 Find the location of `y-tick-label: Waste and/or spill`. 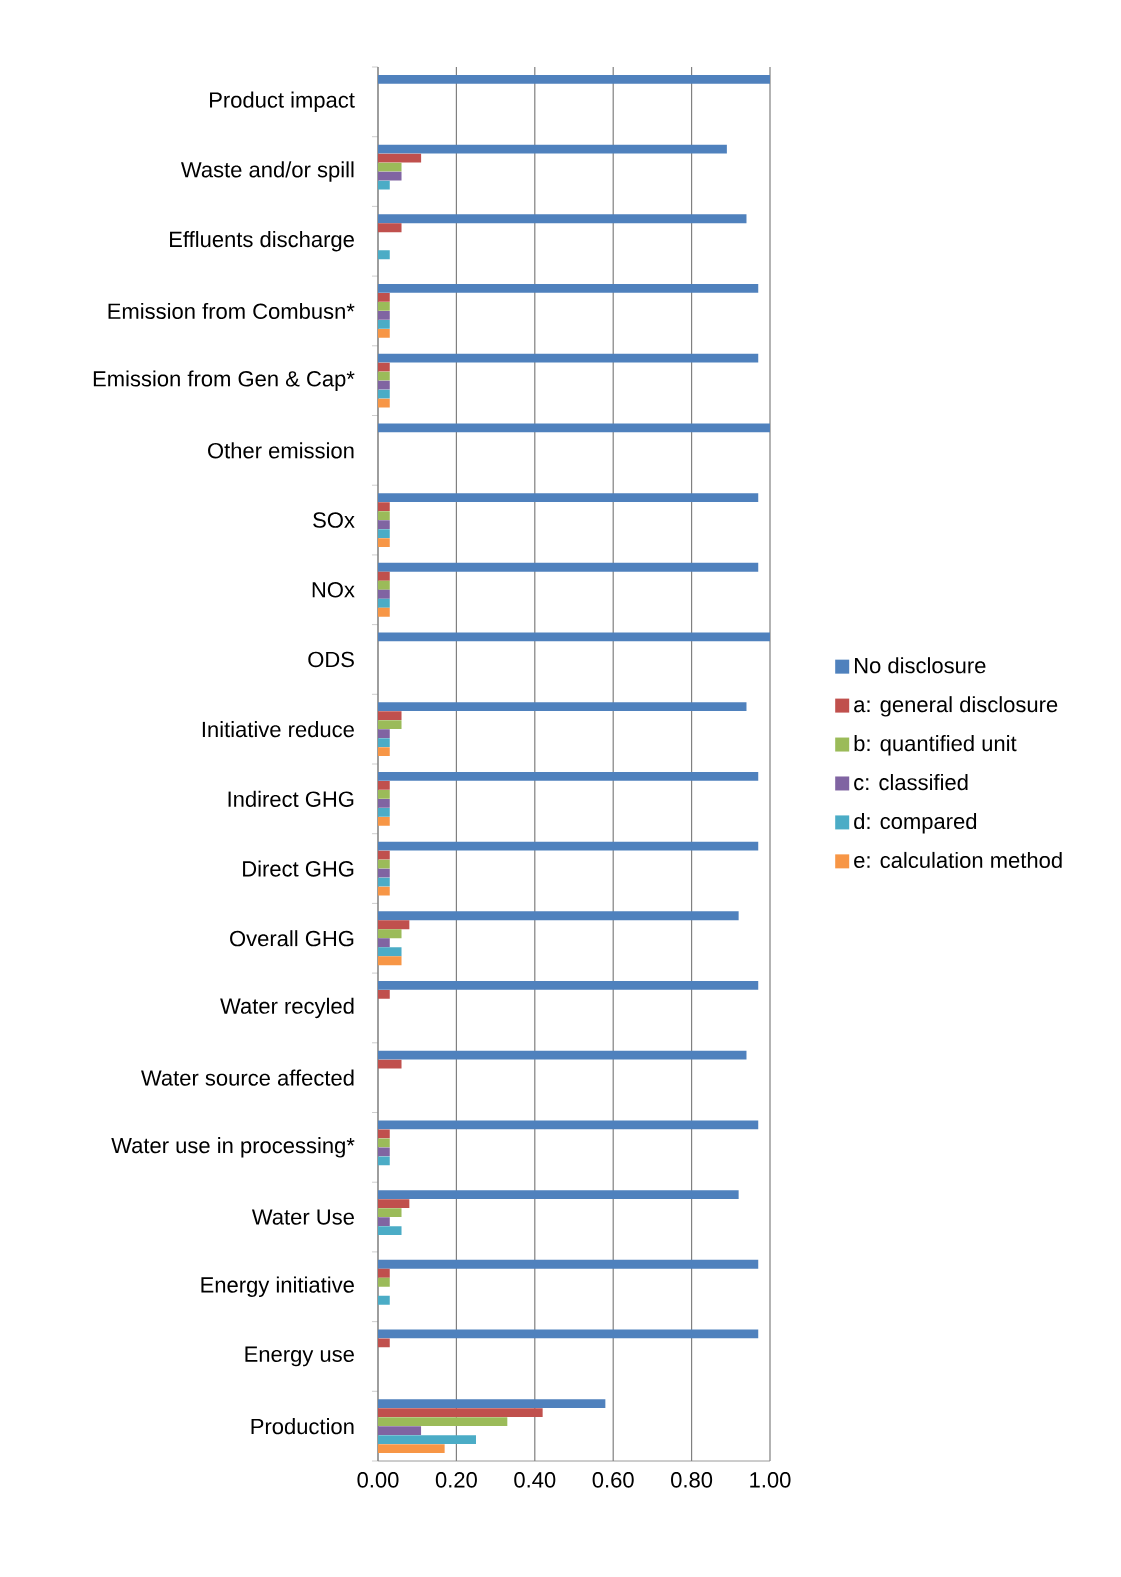

y-tick-label: Waste and/or spill is located at coordinates (267, 171).